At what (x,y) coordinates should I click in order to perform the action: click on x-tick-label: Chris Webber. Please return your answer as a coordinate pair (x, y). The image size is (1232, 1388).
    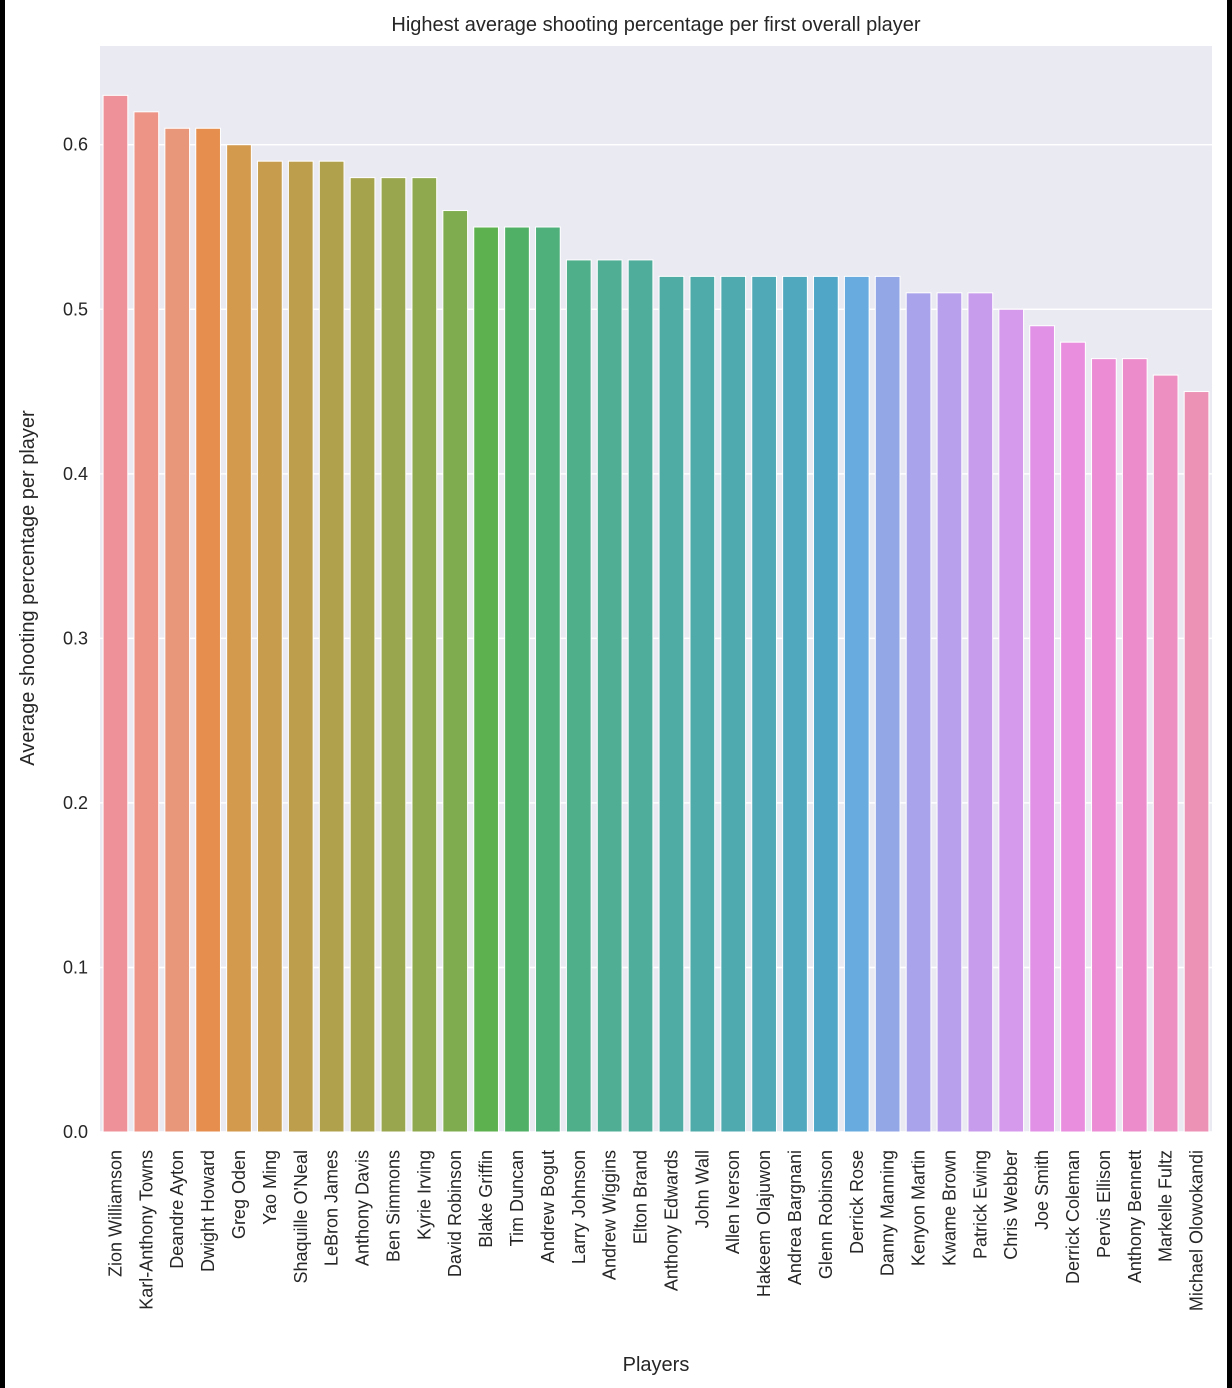
    Looking at the image, I should click on (1011, 1205).